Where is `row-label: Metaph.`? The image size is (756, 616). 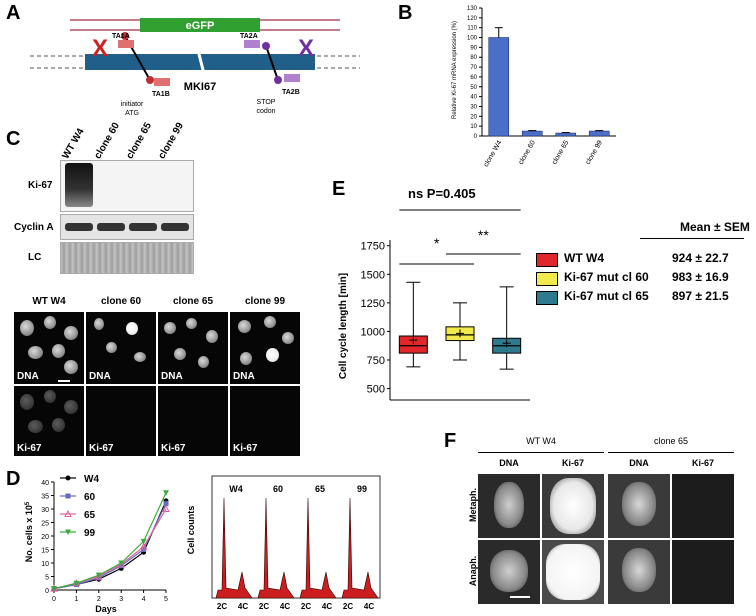
row-label: Metaph. is located at coordinates (473, 505).